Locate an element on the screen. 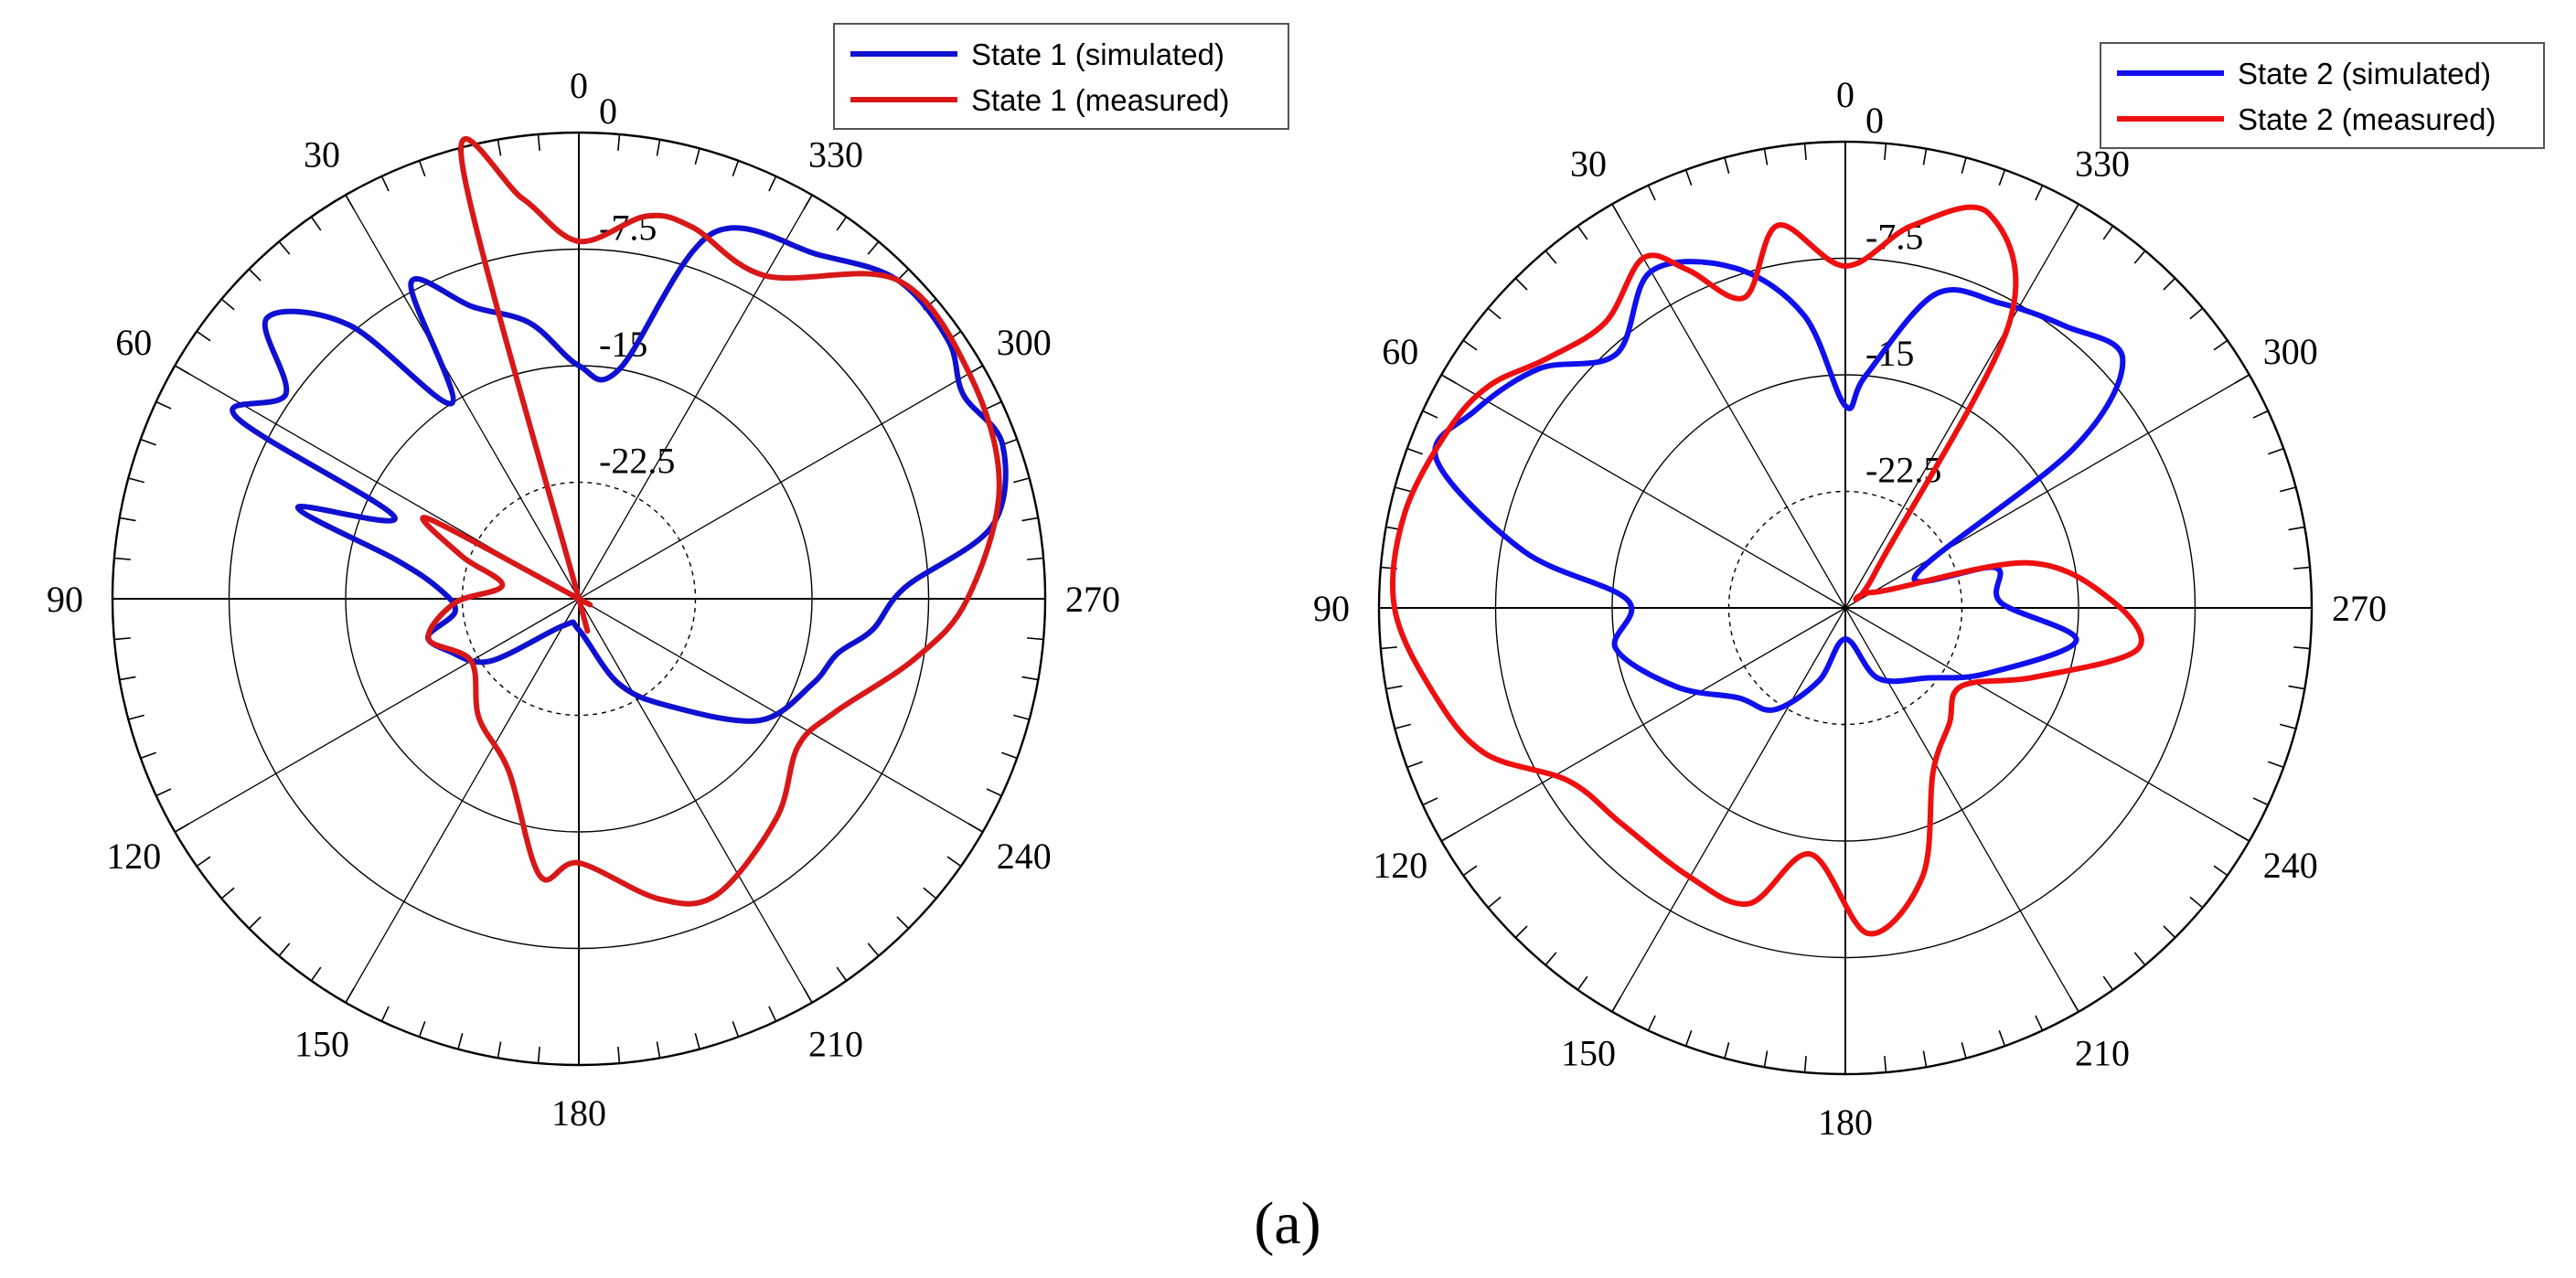  legend-label: State 1 (simulated) is located at coordinates (1097, 54).